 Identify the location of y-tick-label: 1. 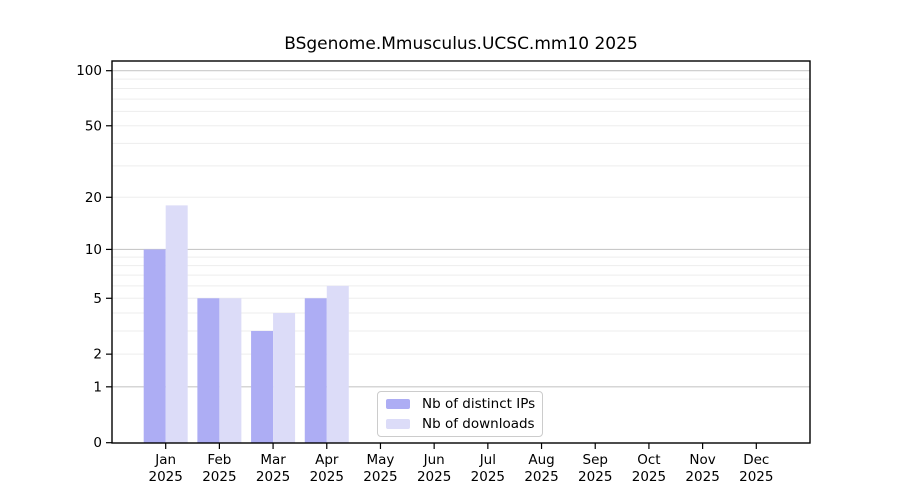
(97, 387).